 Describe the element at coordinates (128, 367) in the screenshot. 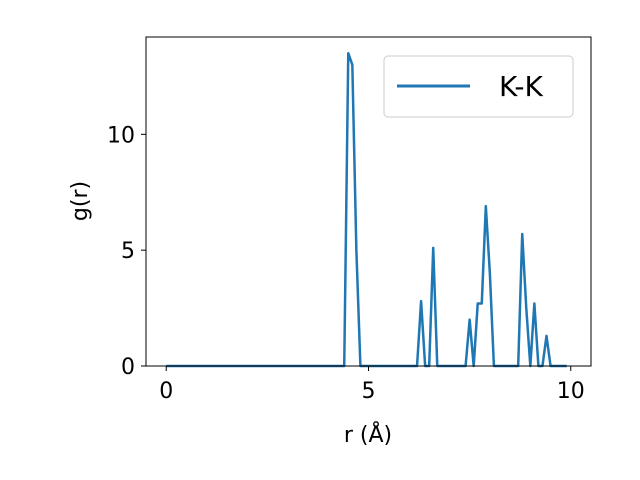

I see `y-tick-label: 0` at that location.